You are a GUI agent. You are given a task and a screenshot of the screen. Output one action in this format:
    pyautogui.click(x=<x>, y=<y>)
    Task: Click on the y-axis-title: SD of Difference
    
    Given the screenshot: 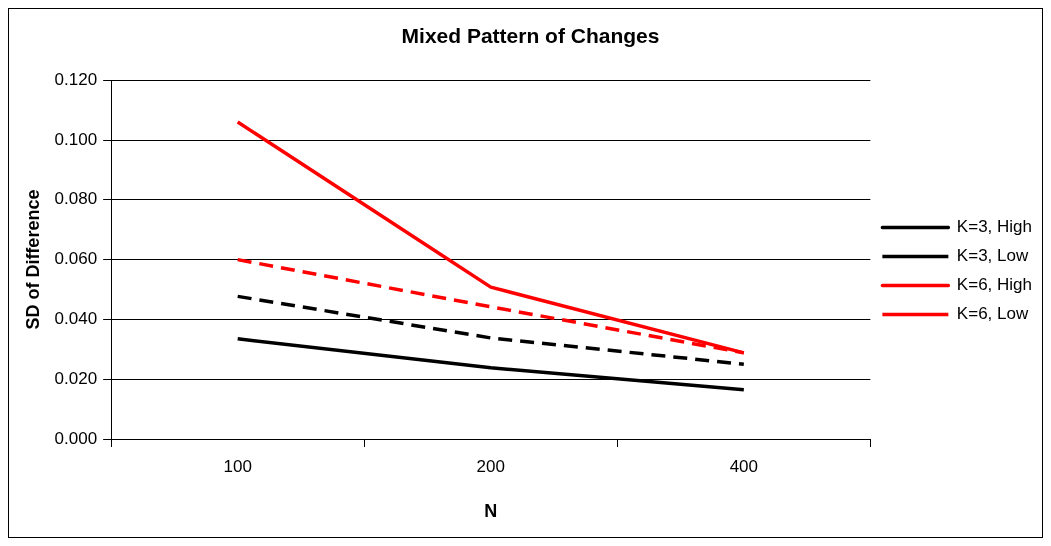 What is the action you would take?
    pyautogui.click(x=32, y=259)
    